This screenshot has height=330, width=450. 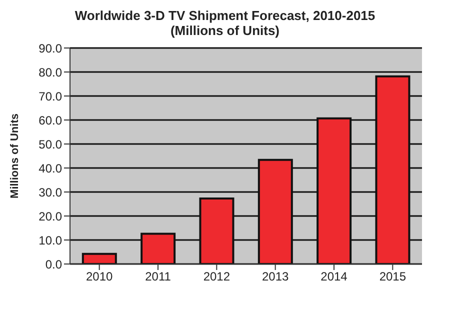 What do you see at coordinates (392, 277) in the screenshot?
I see `x-tick-label: 2015` at bounding box center [392, 277].